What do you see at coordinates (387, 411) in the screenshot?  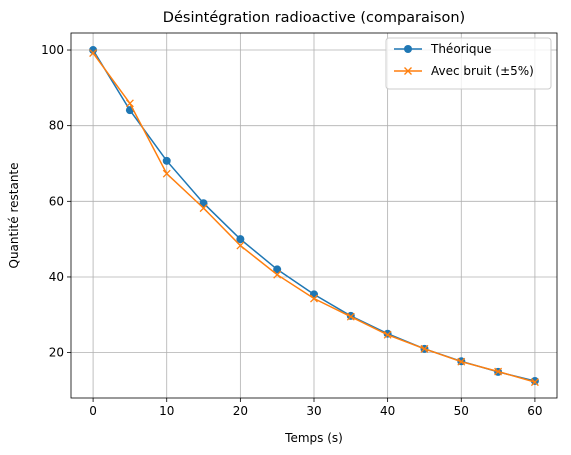 I see `x-tick-label: 40` at bounding box center [387, 411].